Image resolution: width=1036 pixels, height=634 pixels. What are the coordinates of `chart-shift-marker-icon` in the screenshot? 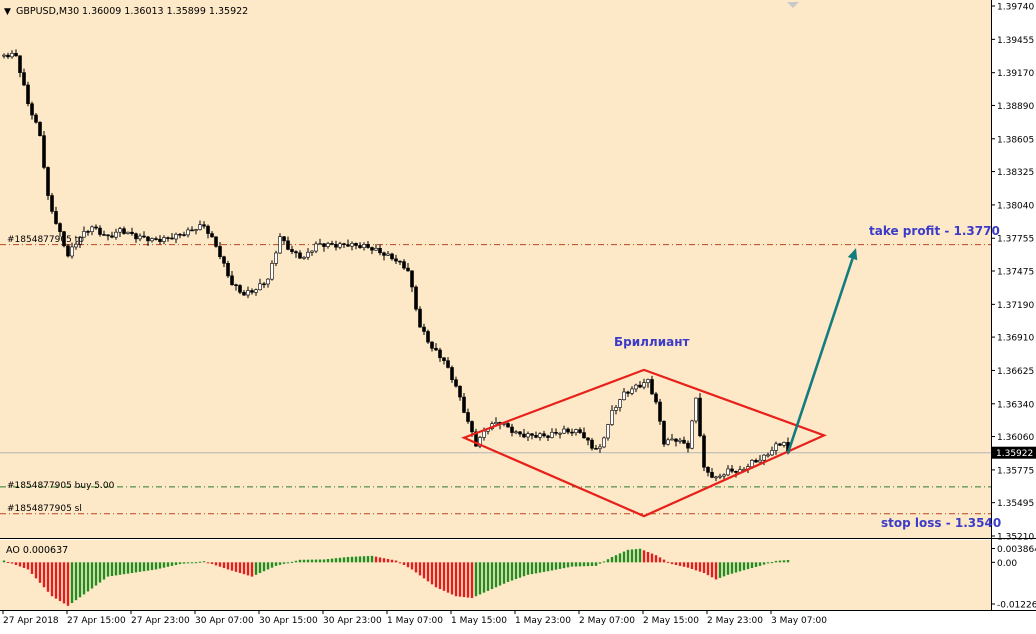 It's located at (793, 5).